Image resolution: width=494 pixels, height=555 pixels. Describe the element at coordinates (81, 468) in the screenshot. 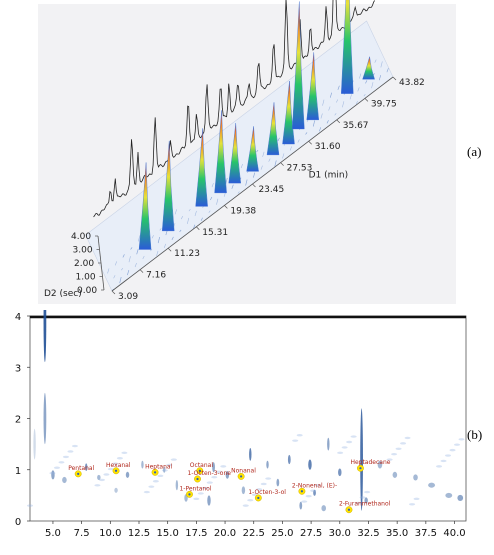

I see `compound-label: Pentanal` at that location.